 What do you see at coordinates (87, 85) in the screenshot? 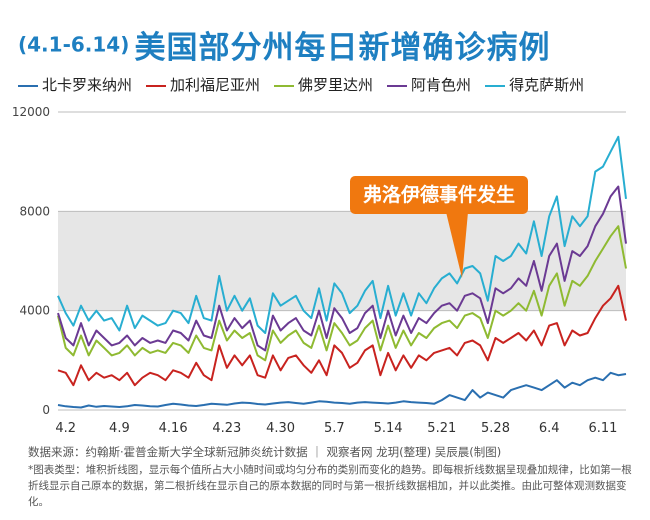
I see `legend-label: 北卡罗来纳州` at bounding box center [87, 85].